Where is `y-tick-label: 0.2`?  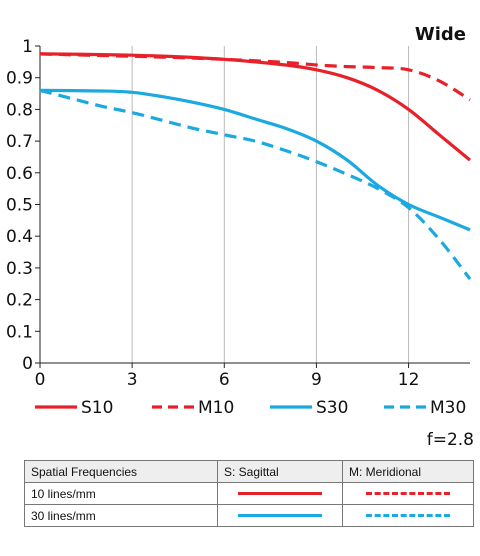
y-tick-label: 0.2 is located at coordinates (19, 301).